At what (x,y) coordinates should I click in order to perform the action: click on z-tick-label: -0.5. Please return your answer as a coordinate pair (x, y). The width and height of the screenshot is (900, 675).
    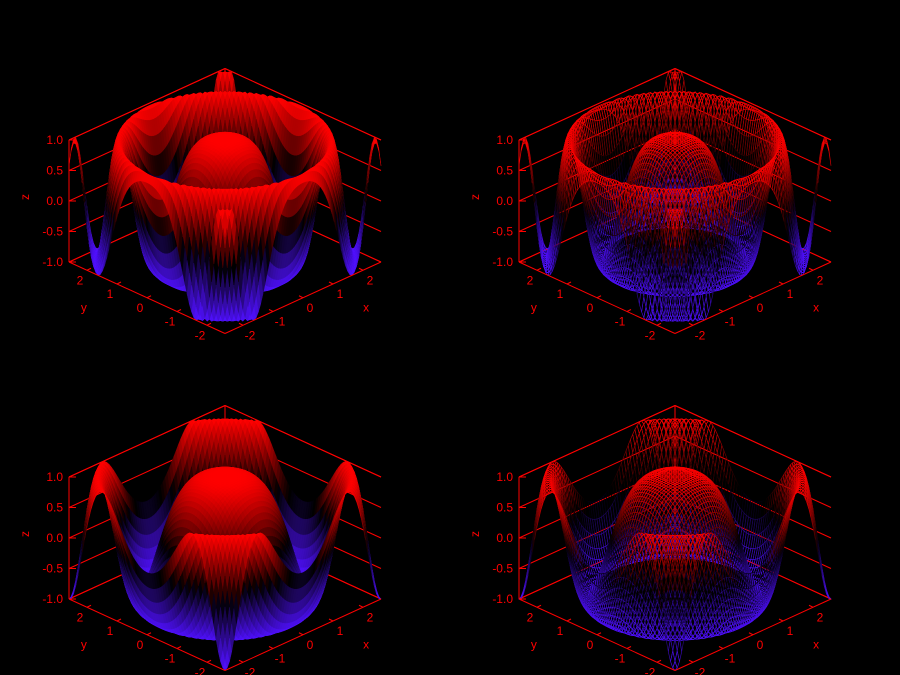
    Looking at the image, I should click on (52, 232).